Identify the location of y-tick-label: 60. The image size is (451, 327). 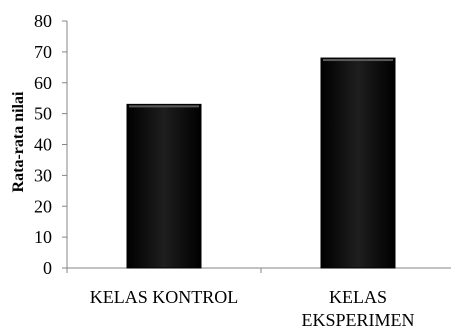
(43, 83).